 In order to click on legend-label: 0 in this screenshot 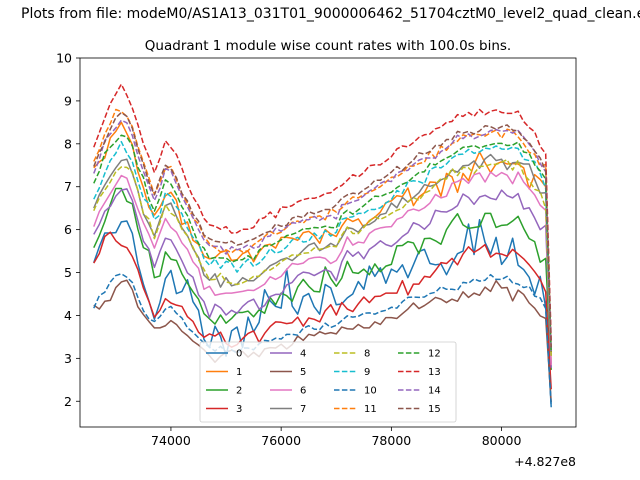, I will do `click(239, 354)`.